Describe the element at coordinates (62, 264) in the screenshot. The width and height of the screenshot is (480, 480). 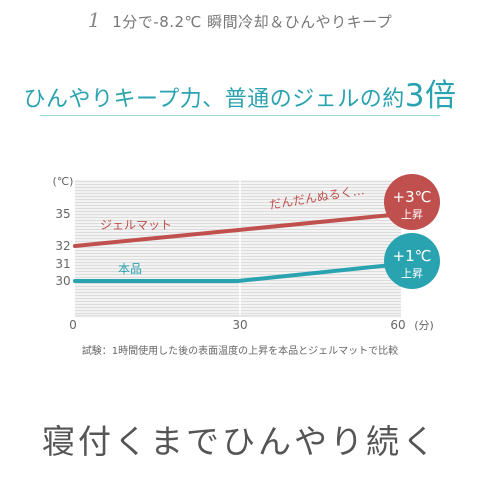
I see `y-tick-31: 31` at that location.